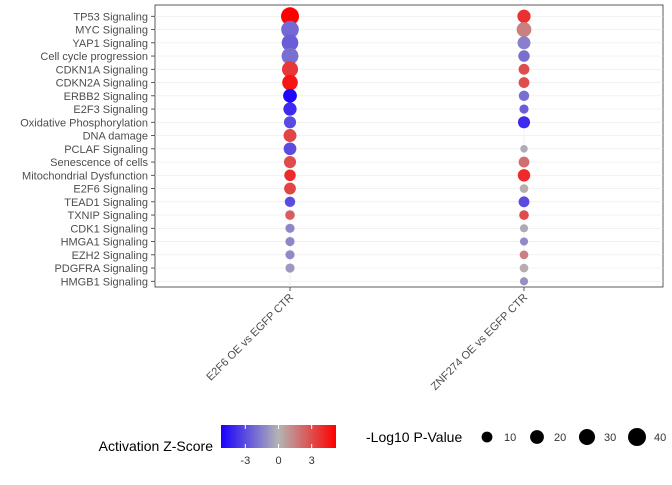 The width and height of the screenshot is (672, 485). What do you see at coordinates (111, 31) in the screenshot?
I see `y-tick-label: MYC Signaling` at bounding box center [111, 31].